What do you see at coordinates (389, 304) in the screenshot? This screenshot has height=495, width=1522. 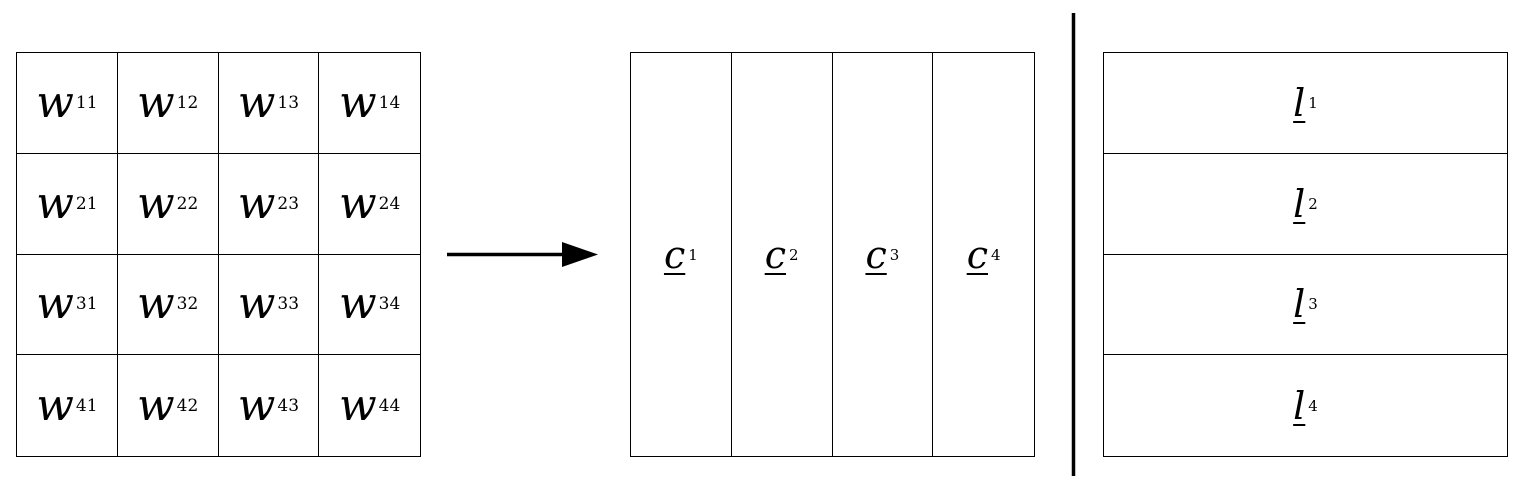 I see `cell-subscript: 34` at bounding box center [389, 304].